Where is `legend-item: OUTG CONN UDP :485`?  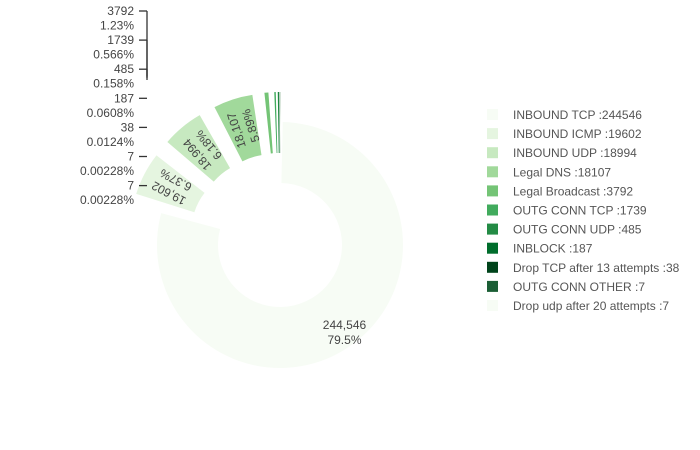 legend-item: OUTG CONN UDP :485 is located at coordinates (564, 230).